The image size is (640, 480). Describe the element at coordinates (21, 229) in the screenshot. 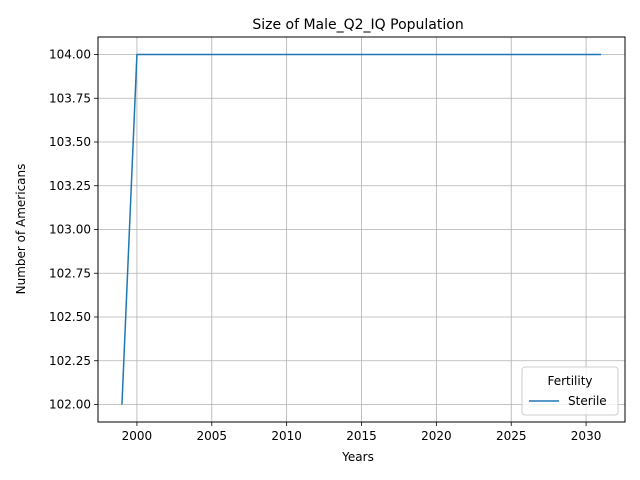

I see `y-axis-title: Number of Americans` at that location.